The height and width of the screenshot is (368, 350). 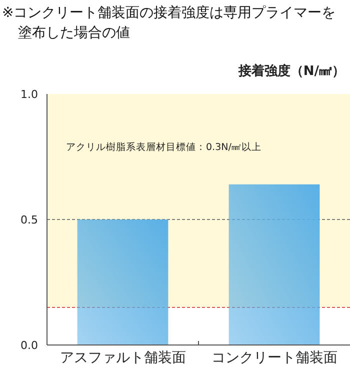 What do you see at coordinates (291, 71) in the screenshot?
I see `y-axis-title: 接着強度（N/㎟）` at bounding box center [291, 71].